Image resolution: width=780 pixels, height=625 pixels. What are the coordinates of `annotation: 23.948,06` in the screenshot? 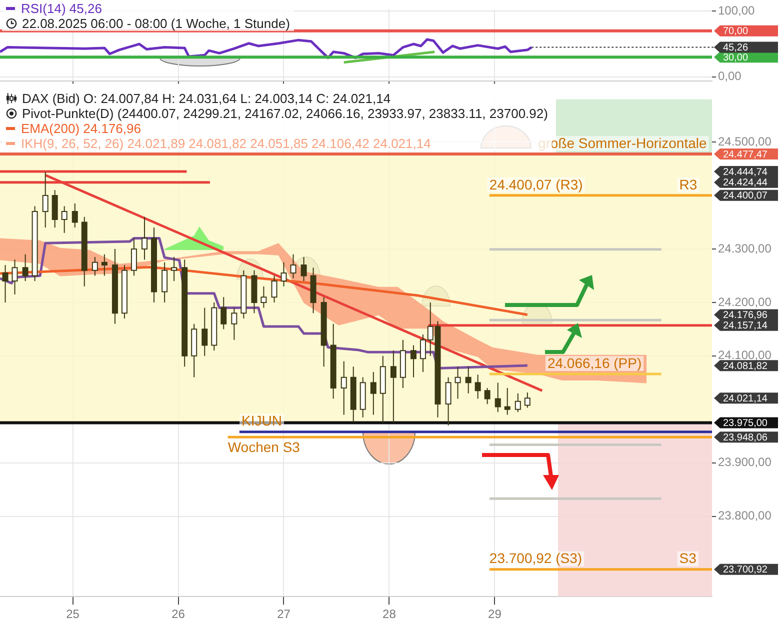 It's located at (745, 438).